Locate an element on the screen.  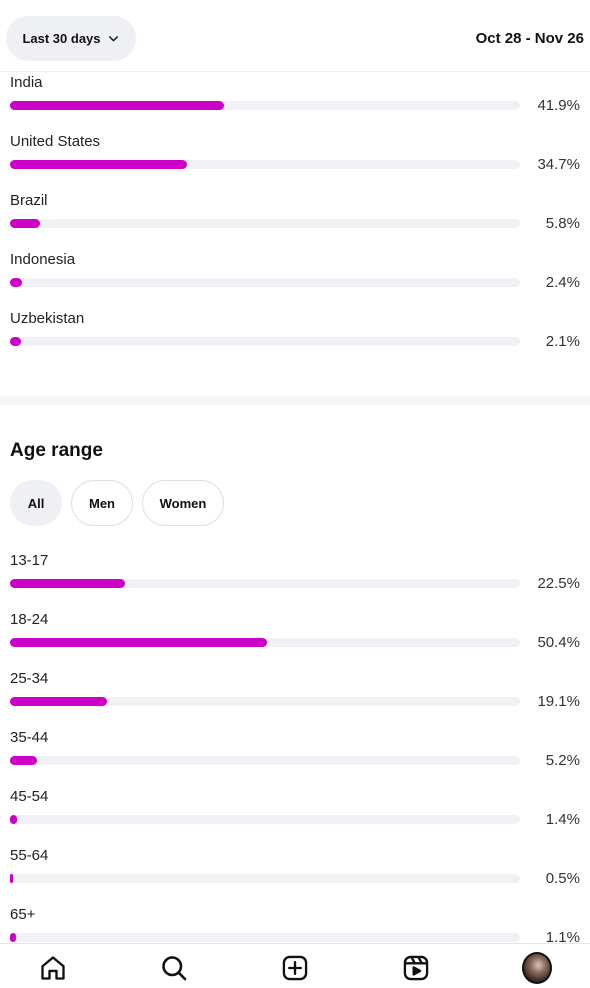
nav-create is located at coordinates (295, 968).